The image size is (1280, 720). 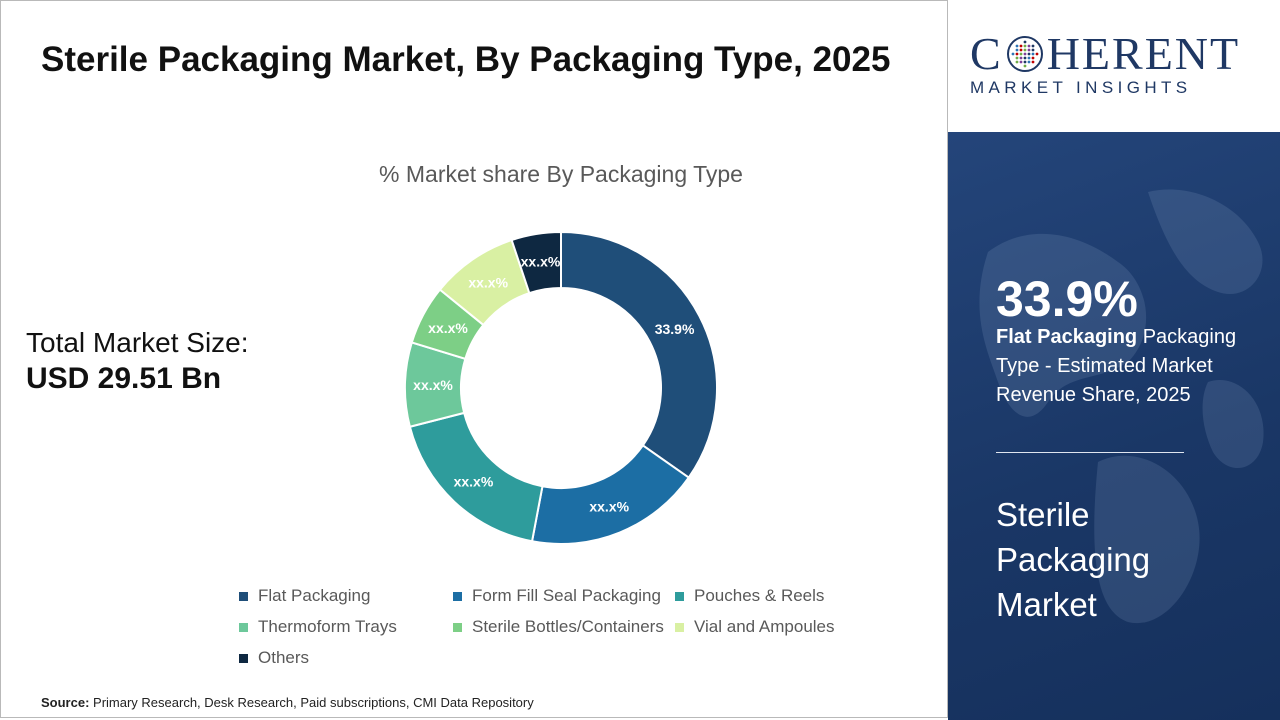 I want to click on logo-subtitle: MARKET INSIGHTS, so click(x=1081, y=87).